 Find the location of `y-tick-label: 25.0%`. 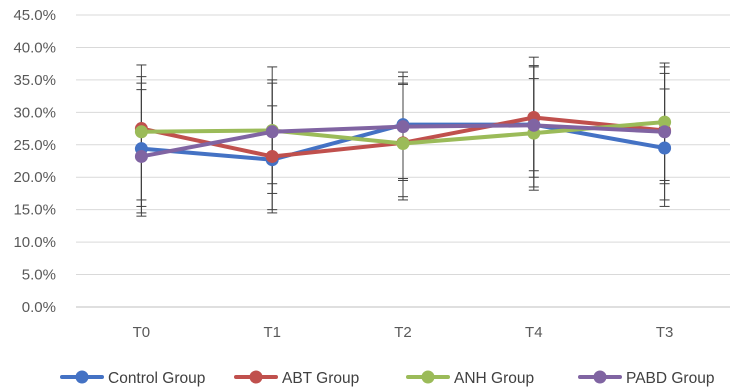

y-tick-label: 25.0% is located at coordinates (34, 145).